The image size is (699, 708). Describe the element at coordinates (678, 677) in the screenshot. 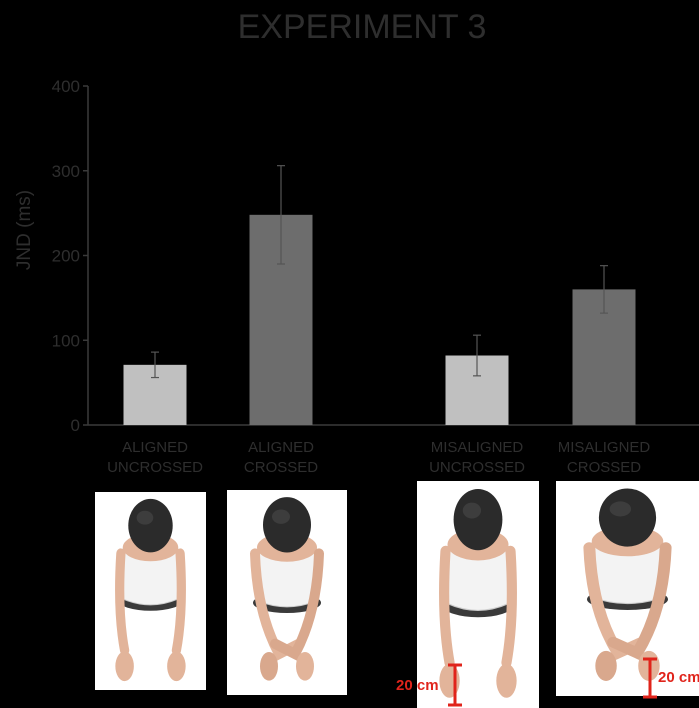

I see `scale-label-2: 20 cm` at that location.